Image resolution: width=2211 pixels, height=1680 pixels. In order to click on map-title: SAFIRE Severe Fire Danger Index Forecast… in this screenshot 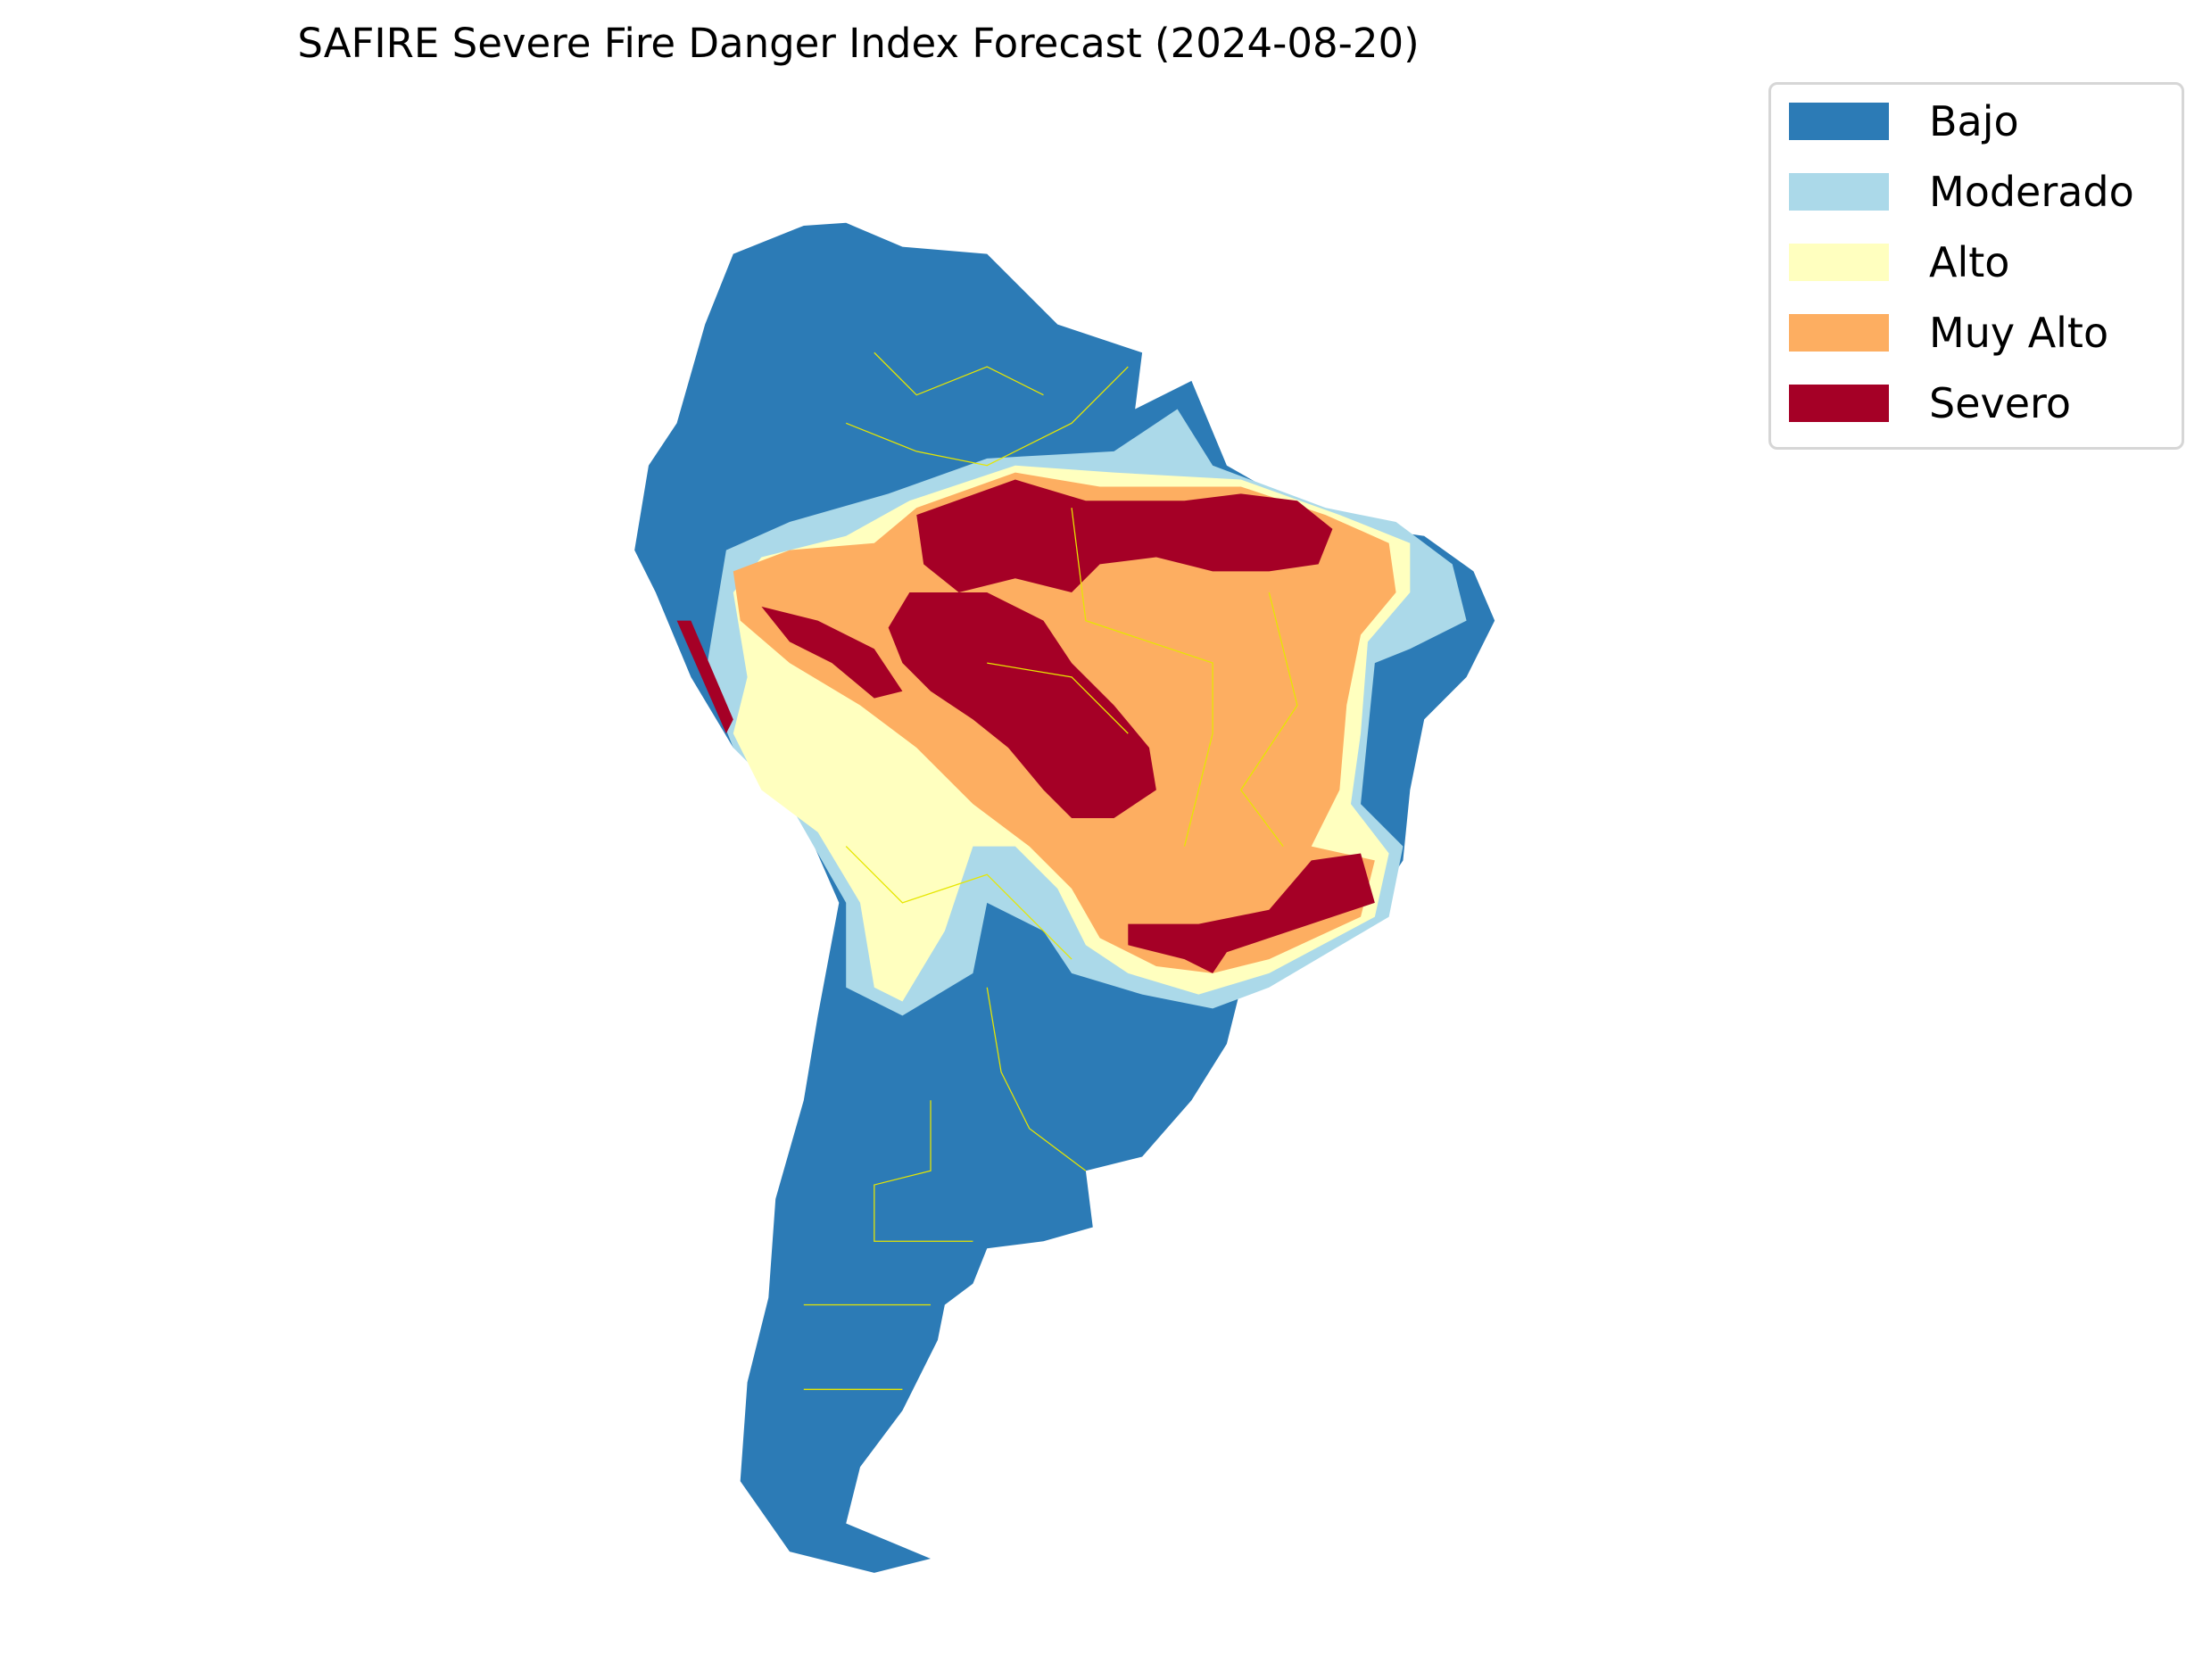, I will do `click(858, 43)`.